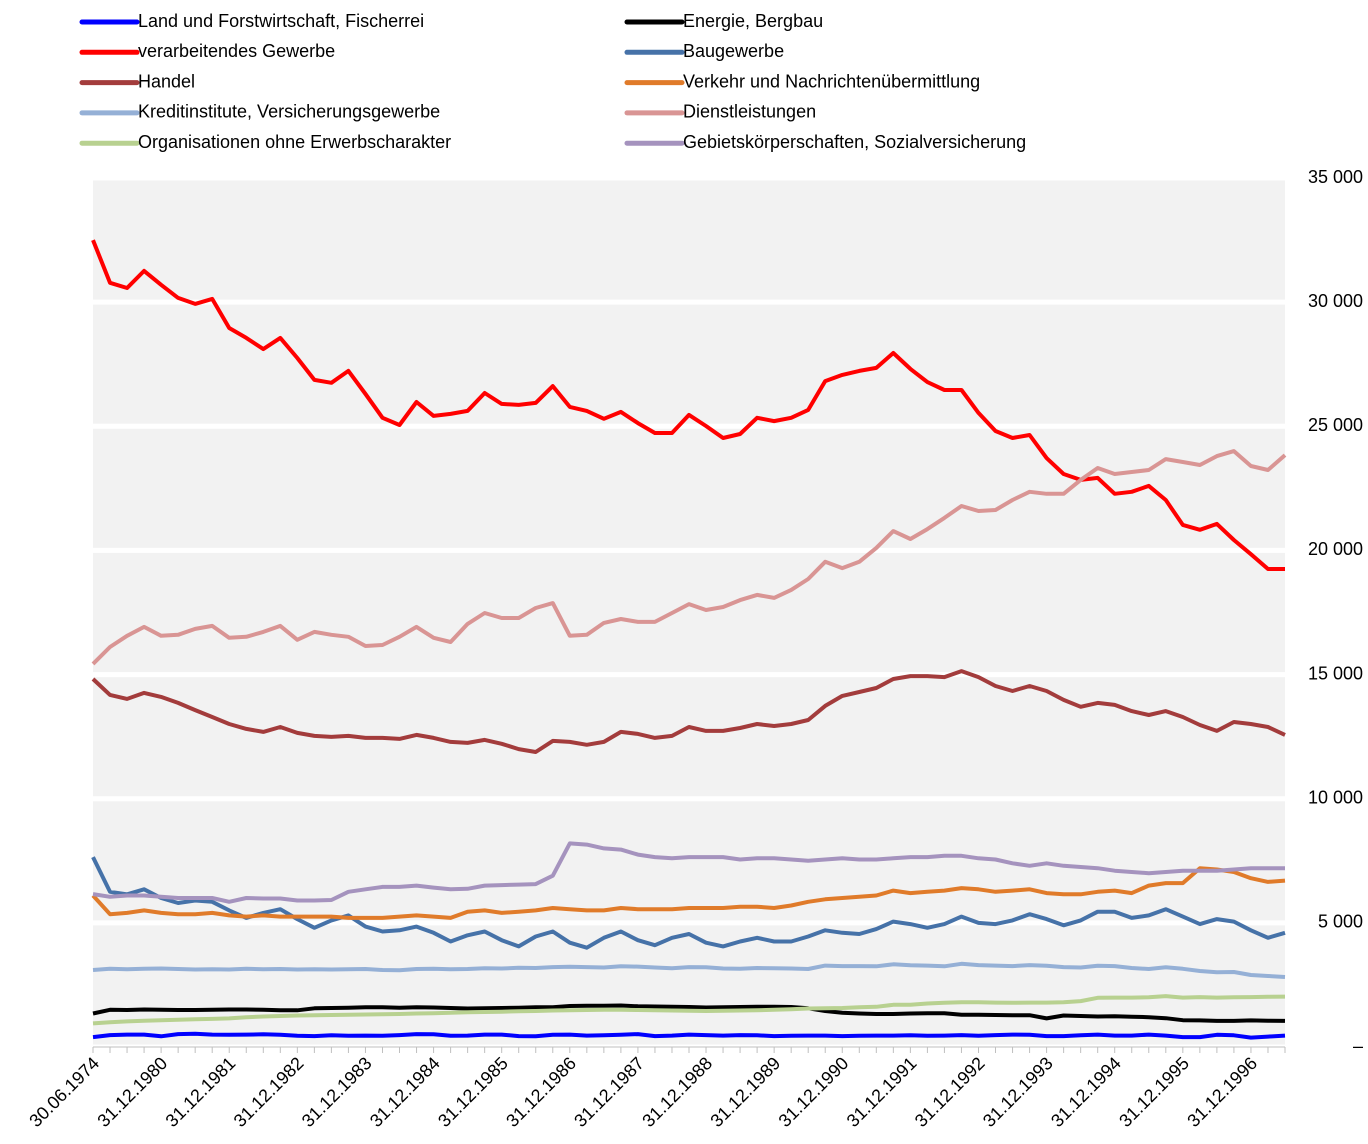 Image resolution: width=1368 pixels, height=1144 pixels. What do you see at coordinates (337, 1092) in the screenshot?
I see `x-tick-label: 31.12.1983` at bounding box center [337, 1092].